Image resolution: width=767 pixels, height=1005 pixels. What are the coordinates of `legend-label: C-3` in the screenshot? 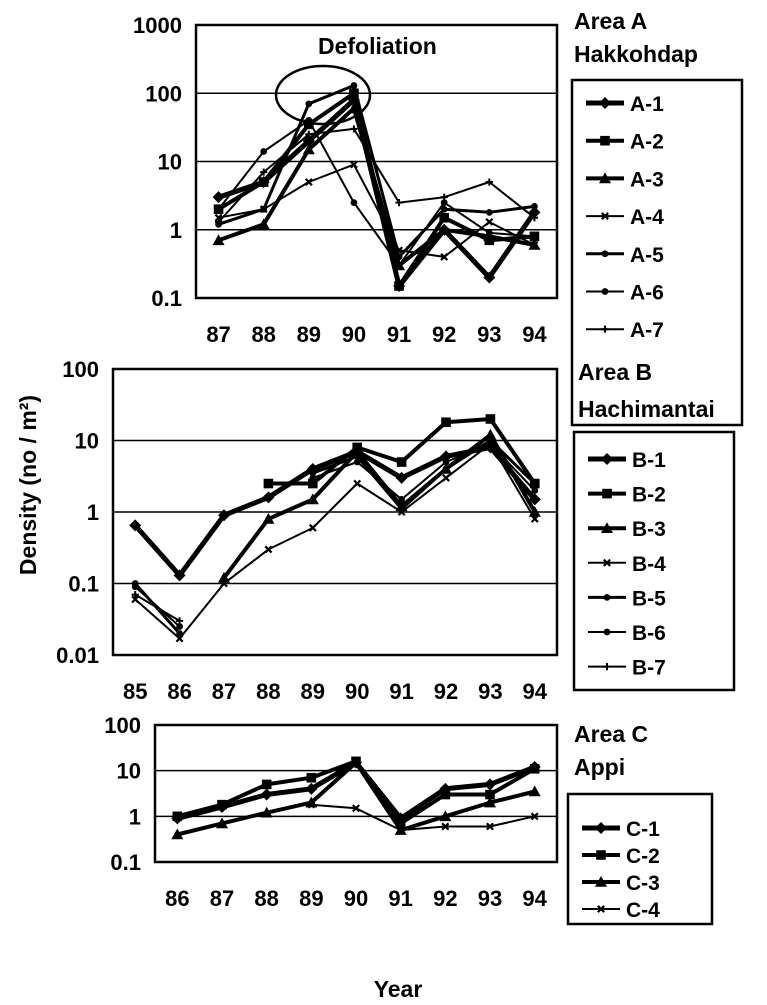 It's located at (643, 883).